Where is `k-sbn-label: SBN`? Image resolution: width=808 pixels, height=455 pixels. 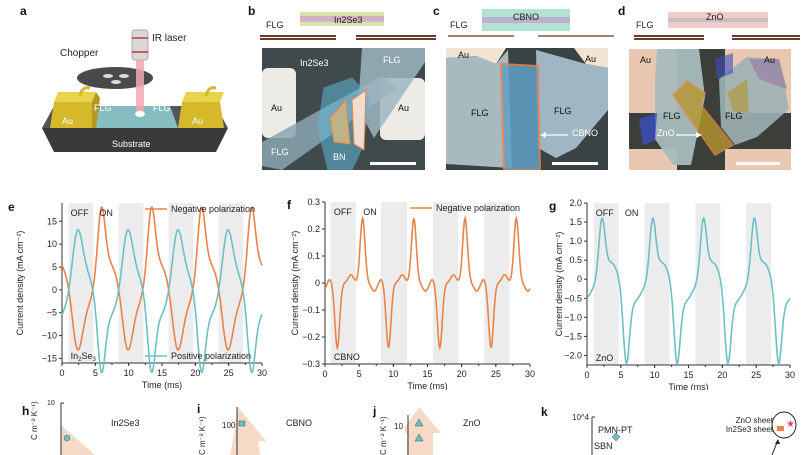 k-sbn-label: SBN is located at coordinates (603, 446).